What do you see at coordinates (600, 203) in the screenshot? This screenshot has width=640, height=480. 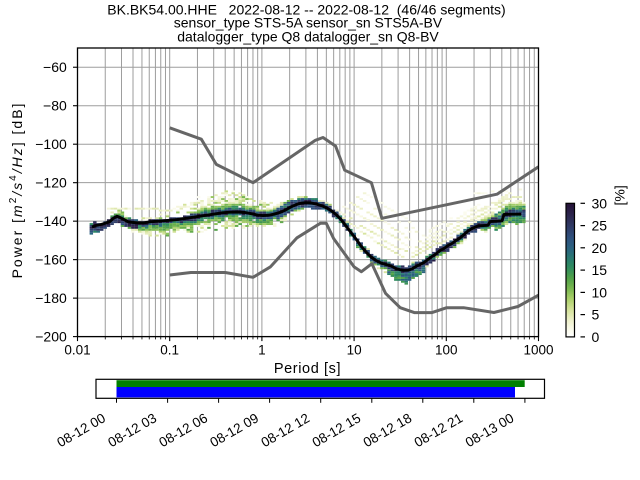 I see `svg-text: 30` at bounding box center [600, 203].